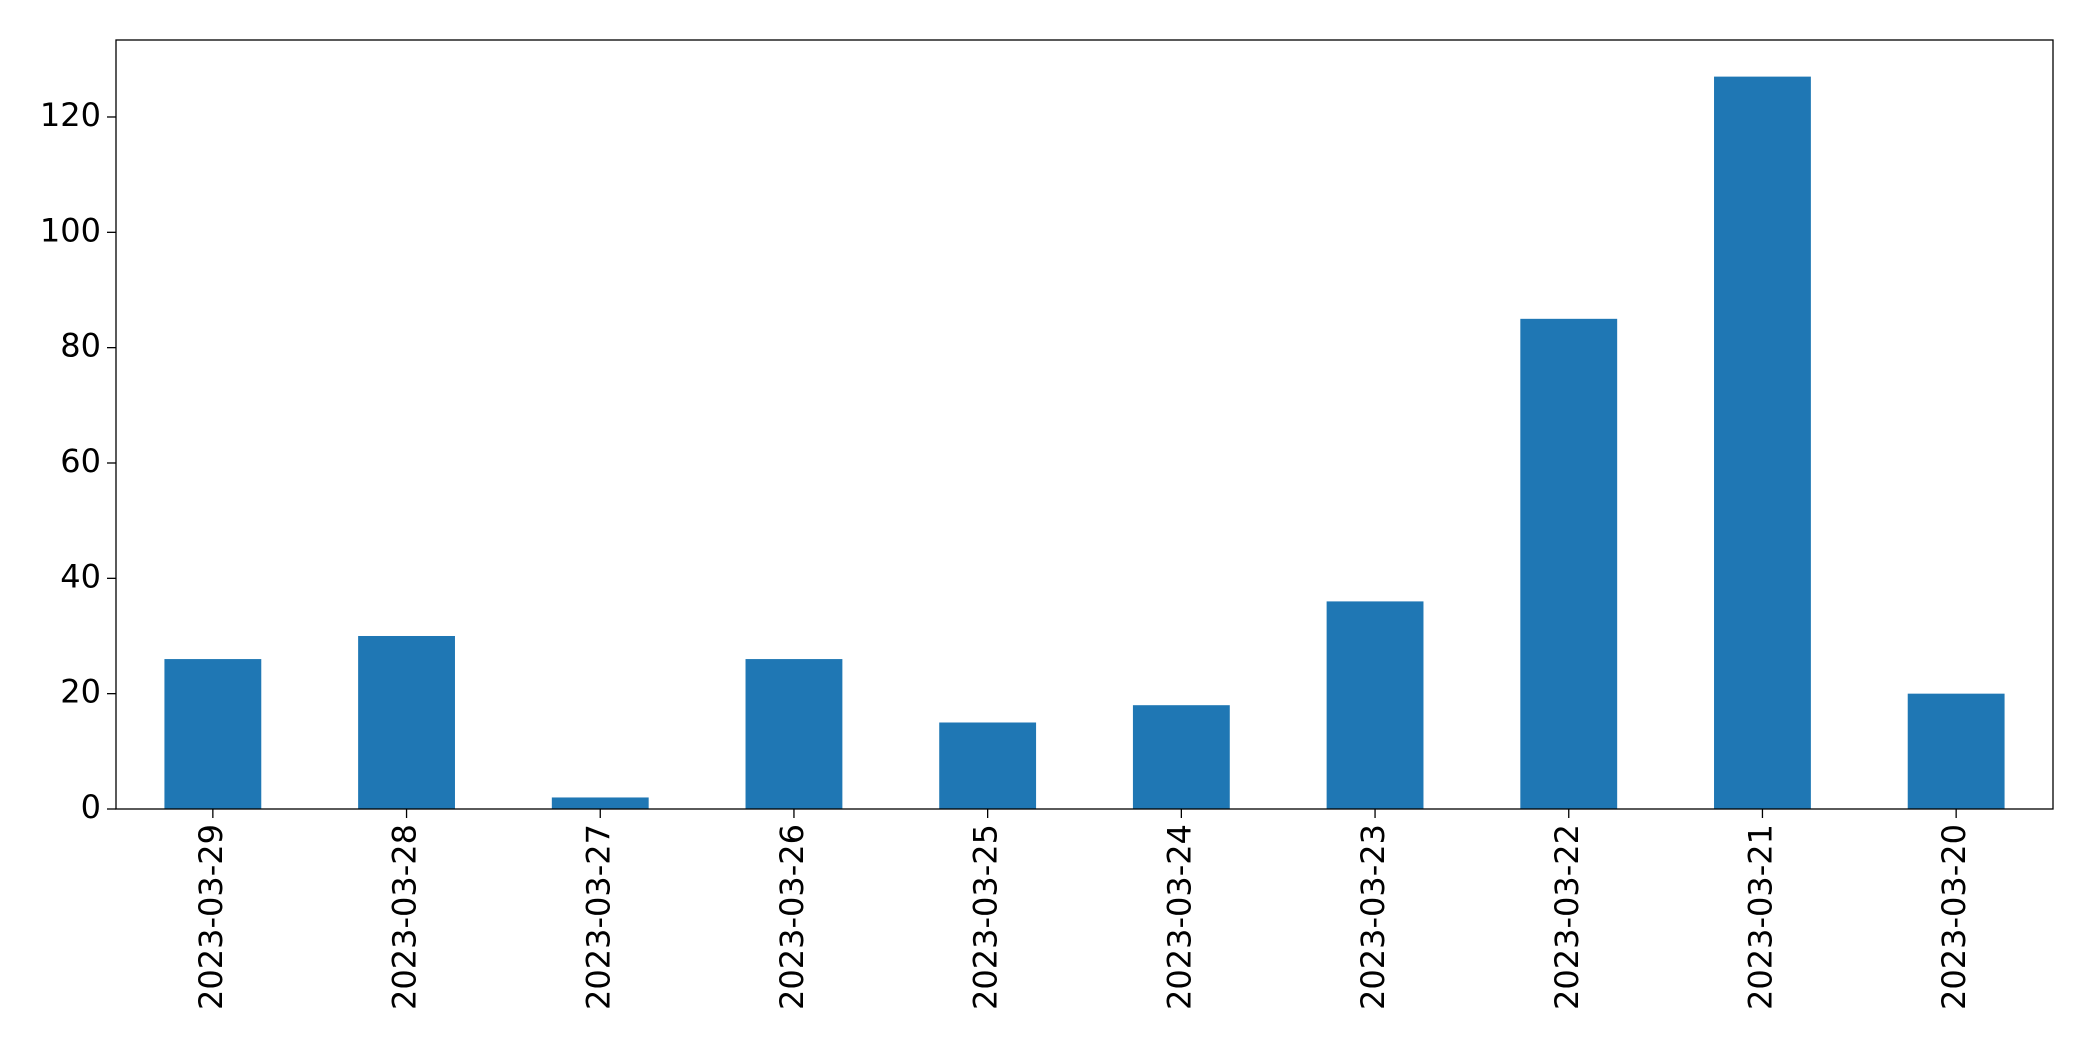 The width and height of the screenshot is (2093, 1061). I want to click on x-tick-label: 2023-03-24, so click(1179, 917).